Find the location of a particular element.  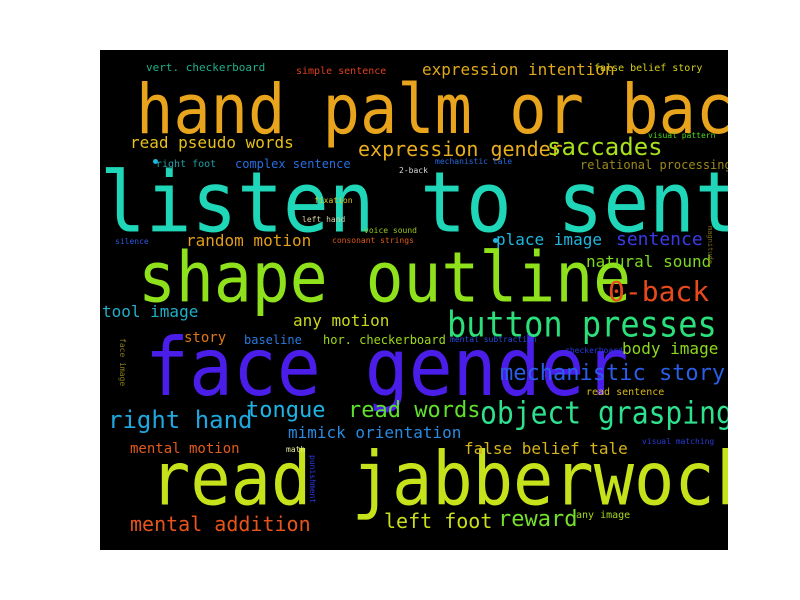

word-sentence: sentence is located at coordinates (659, 239).